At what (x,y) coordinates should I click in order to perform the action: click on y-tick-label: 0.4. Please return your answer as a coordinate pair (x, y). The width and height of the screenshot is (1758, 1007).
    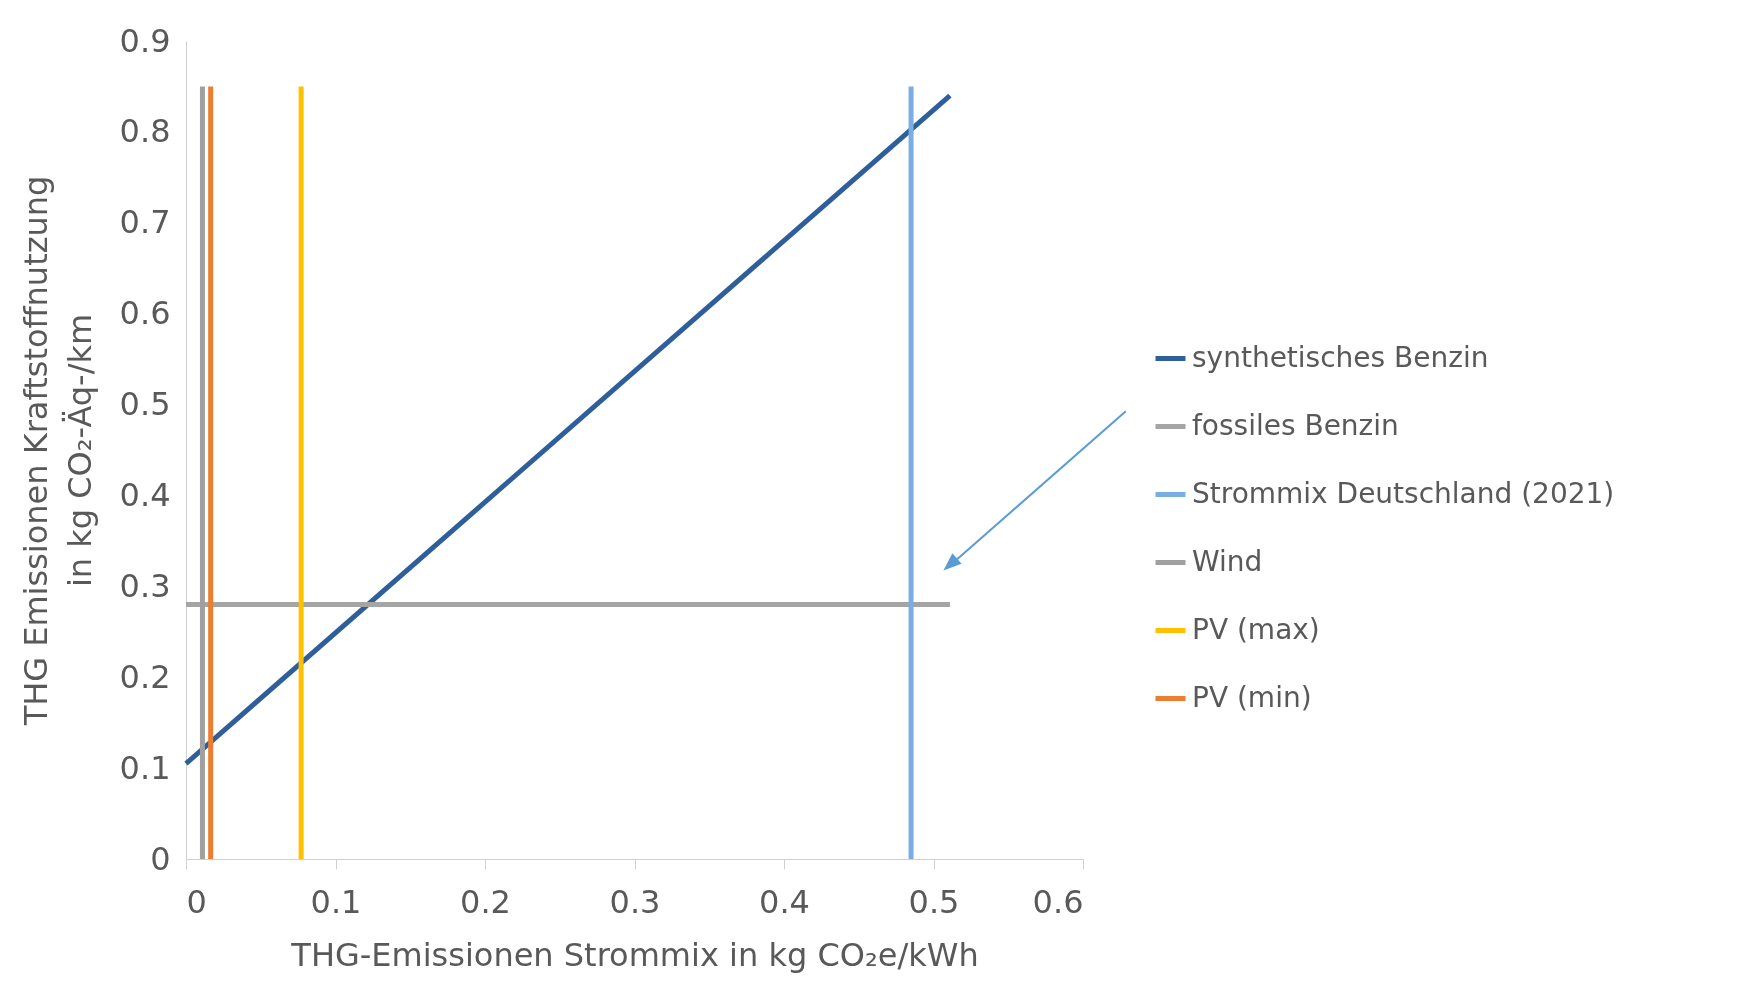
    Looking at the image, I should click on (145, 494).